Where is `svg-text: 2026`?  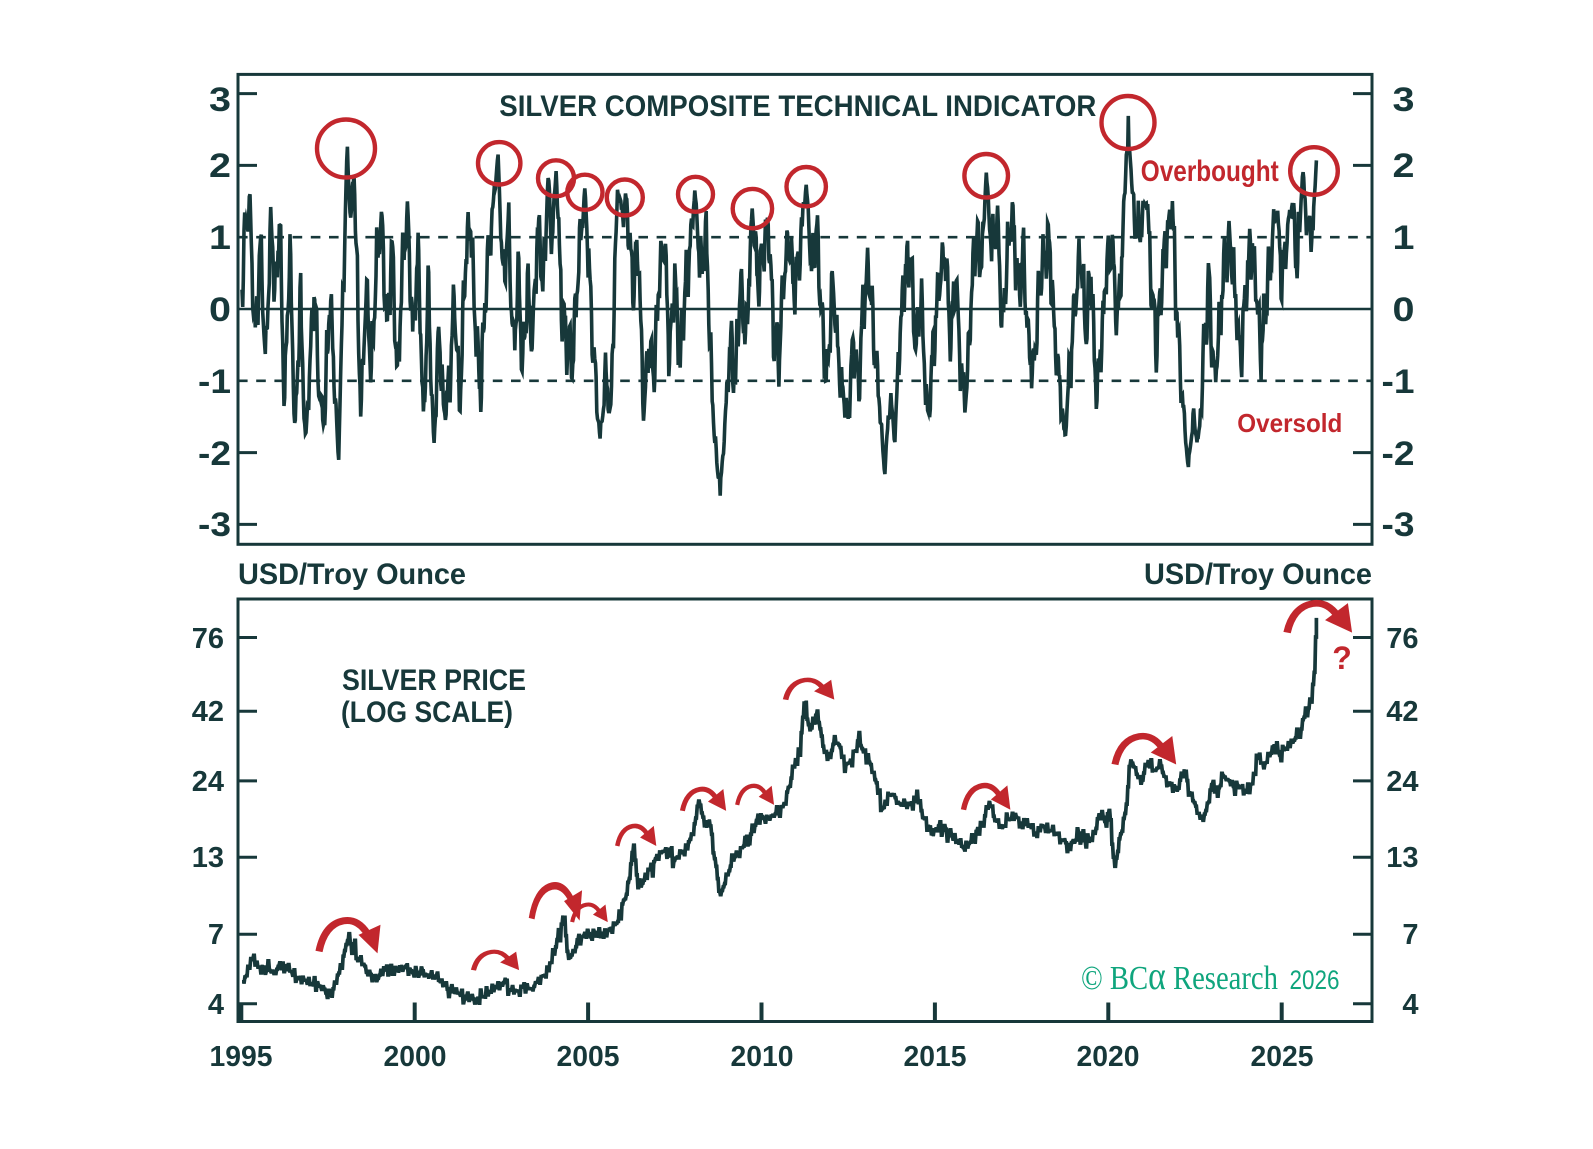
svg-text: 2026 is located at coordinates (1315, 980).